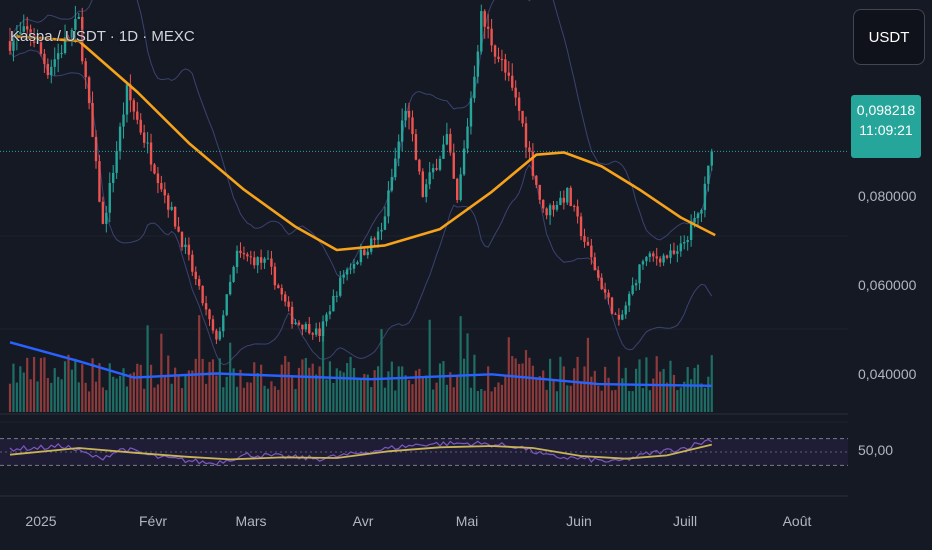  Describe the element at coordinates (889, 37) in the screenshot. I see `currency-button: USDT` at that location.